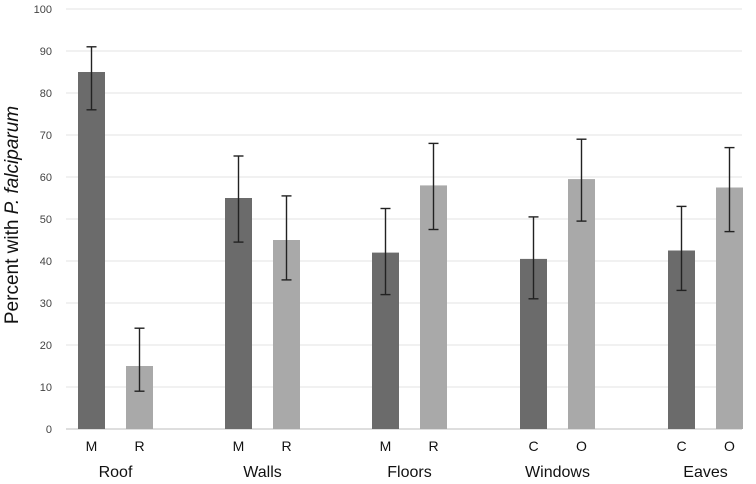 Image resolution: width=756 pixels, height=484 pixels. What do you see at coordinates (46, 388) in the screenshot?
I see `y-tick-label: 10` at bounding box center [46, 388].